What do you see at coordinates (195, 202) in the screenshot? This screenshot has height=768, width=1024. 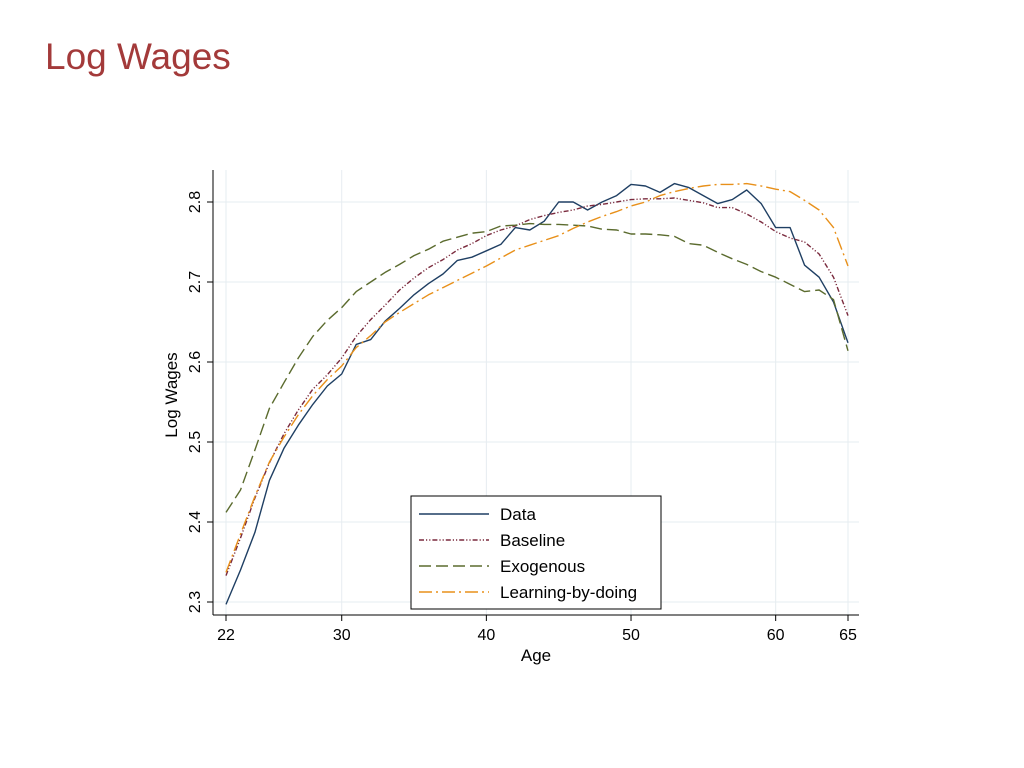 I see `y-tick-label: 2.8` at bounding box center [195, 202].